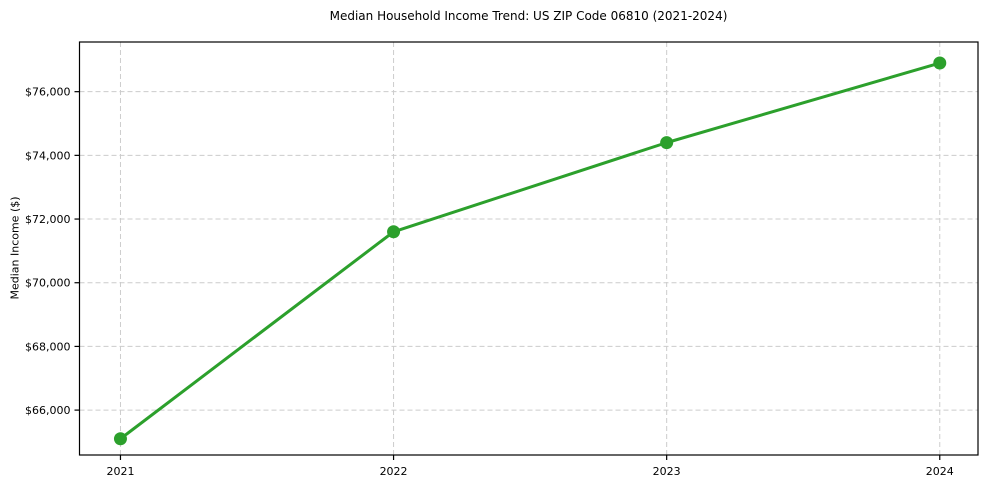  I want to click on y-tick-label: $70,000, so click(48, 283).